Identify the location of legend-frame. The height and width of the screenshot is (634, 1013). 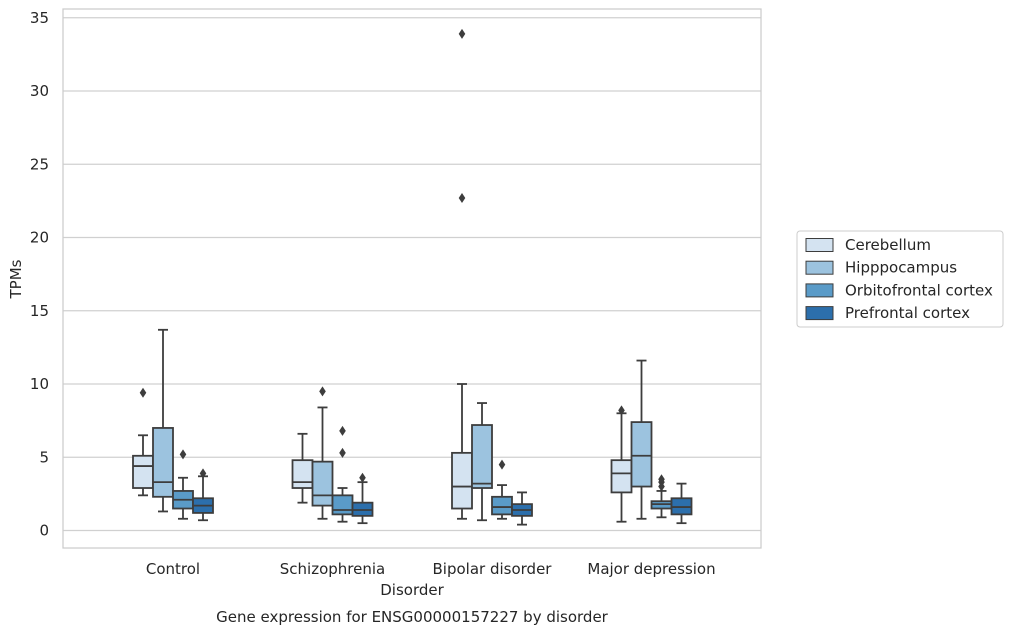
(900, 279).